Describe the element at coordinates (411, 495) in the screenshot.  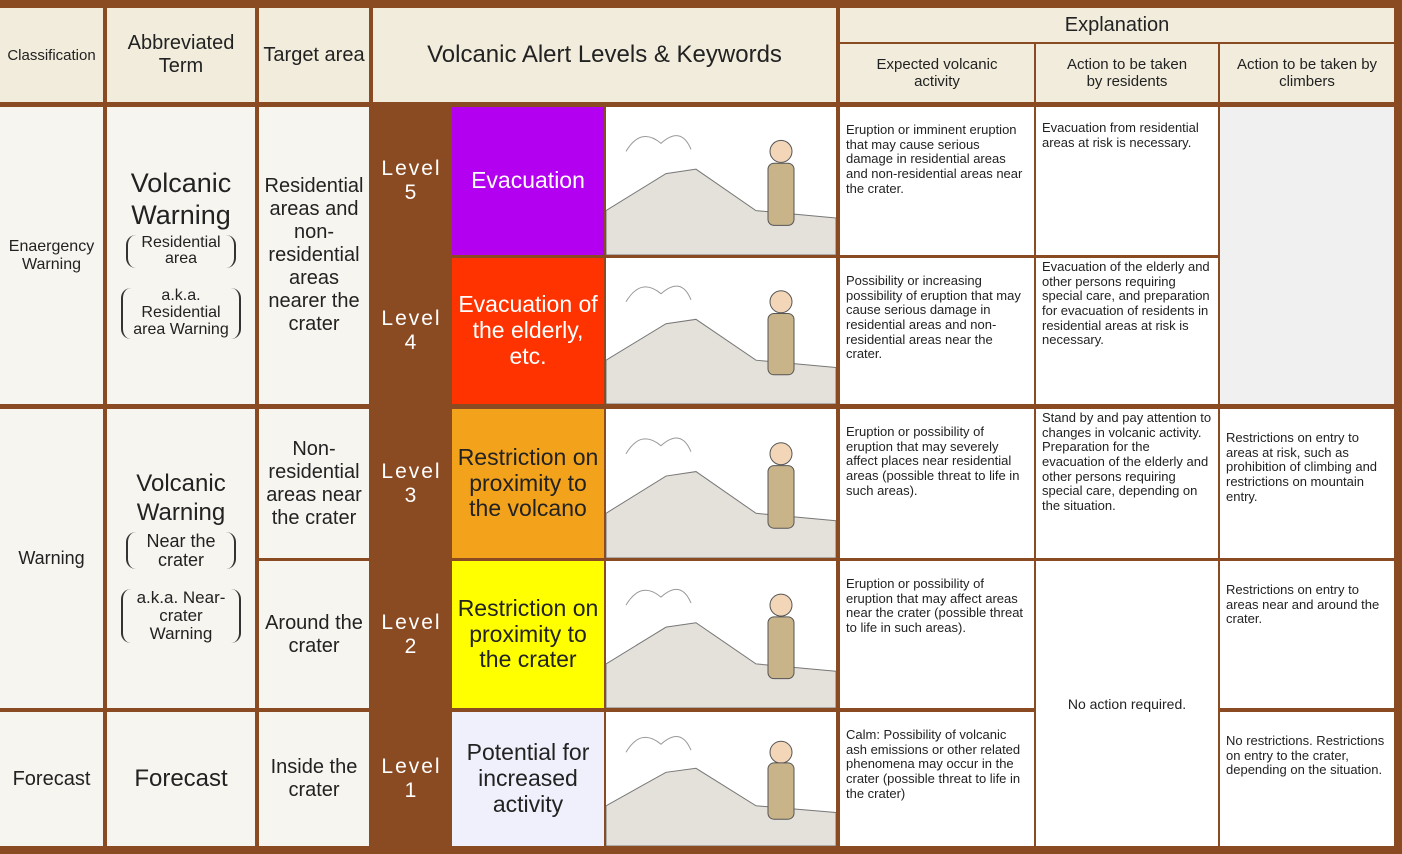
I see `level-number: 3` at that location.